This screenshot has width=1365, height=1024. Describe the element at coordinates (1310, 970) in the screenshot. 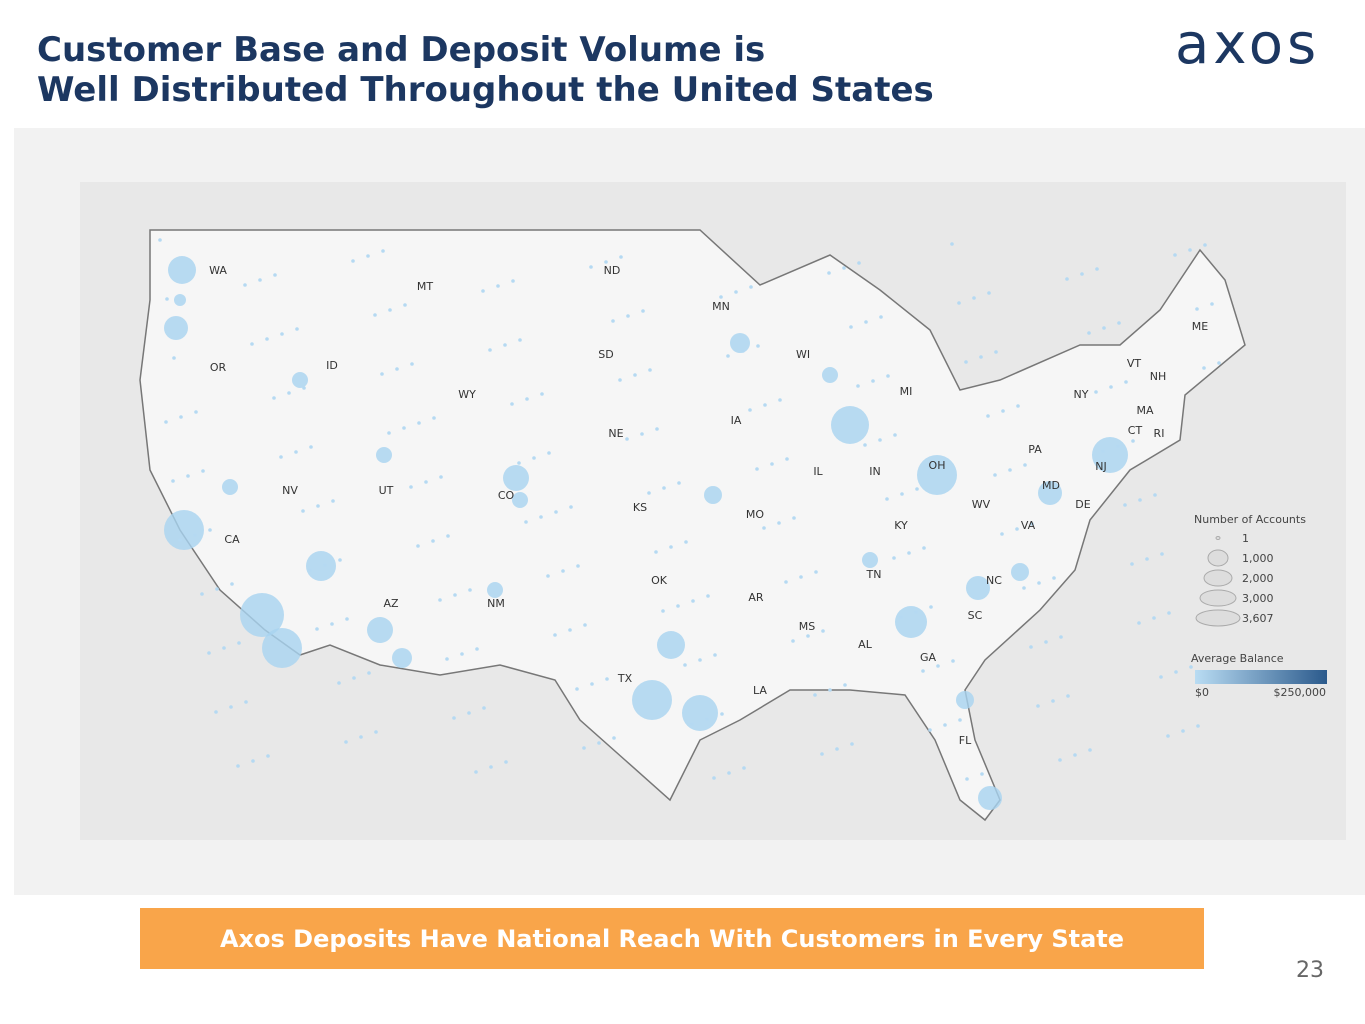

I see `page-number: 23` at that location.